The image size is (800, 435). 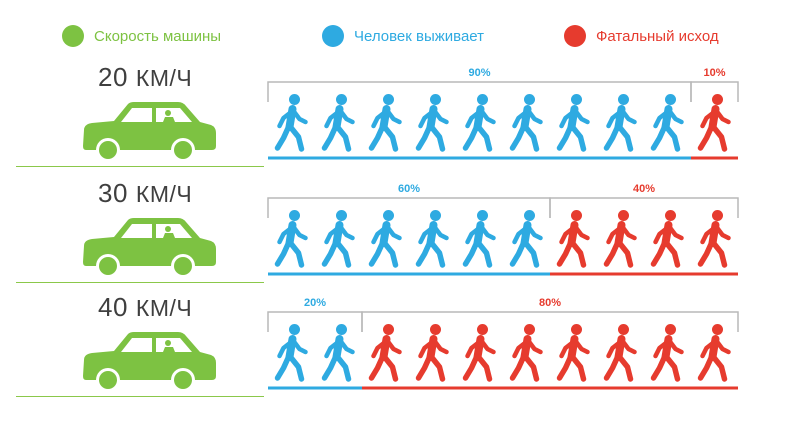 I want to click on speed-label: 20 КМ/Ч, so click(x=145, y=77).